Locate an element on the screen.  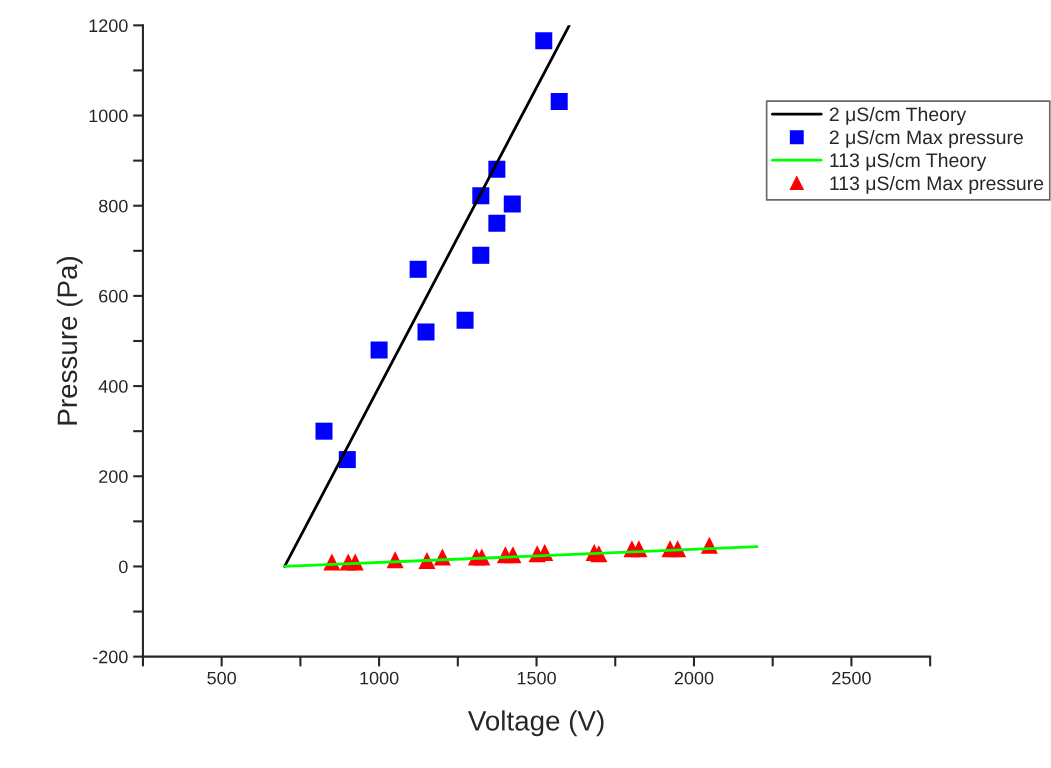
legend-label: 2 μS/cm Theory is located at coordinates (898, 116).